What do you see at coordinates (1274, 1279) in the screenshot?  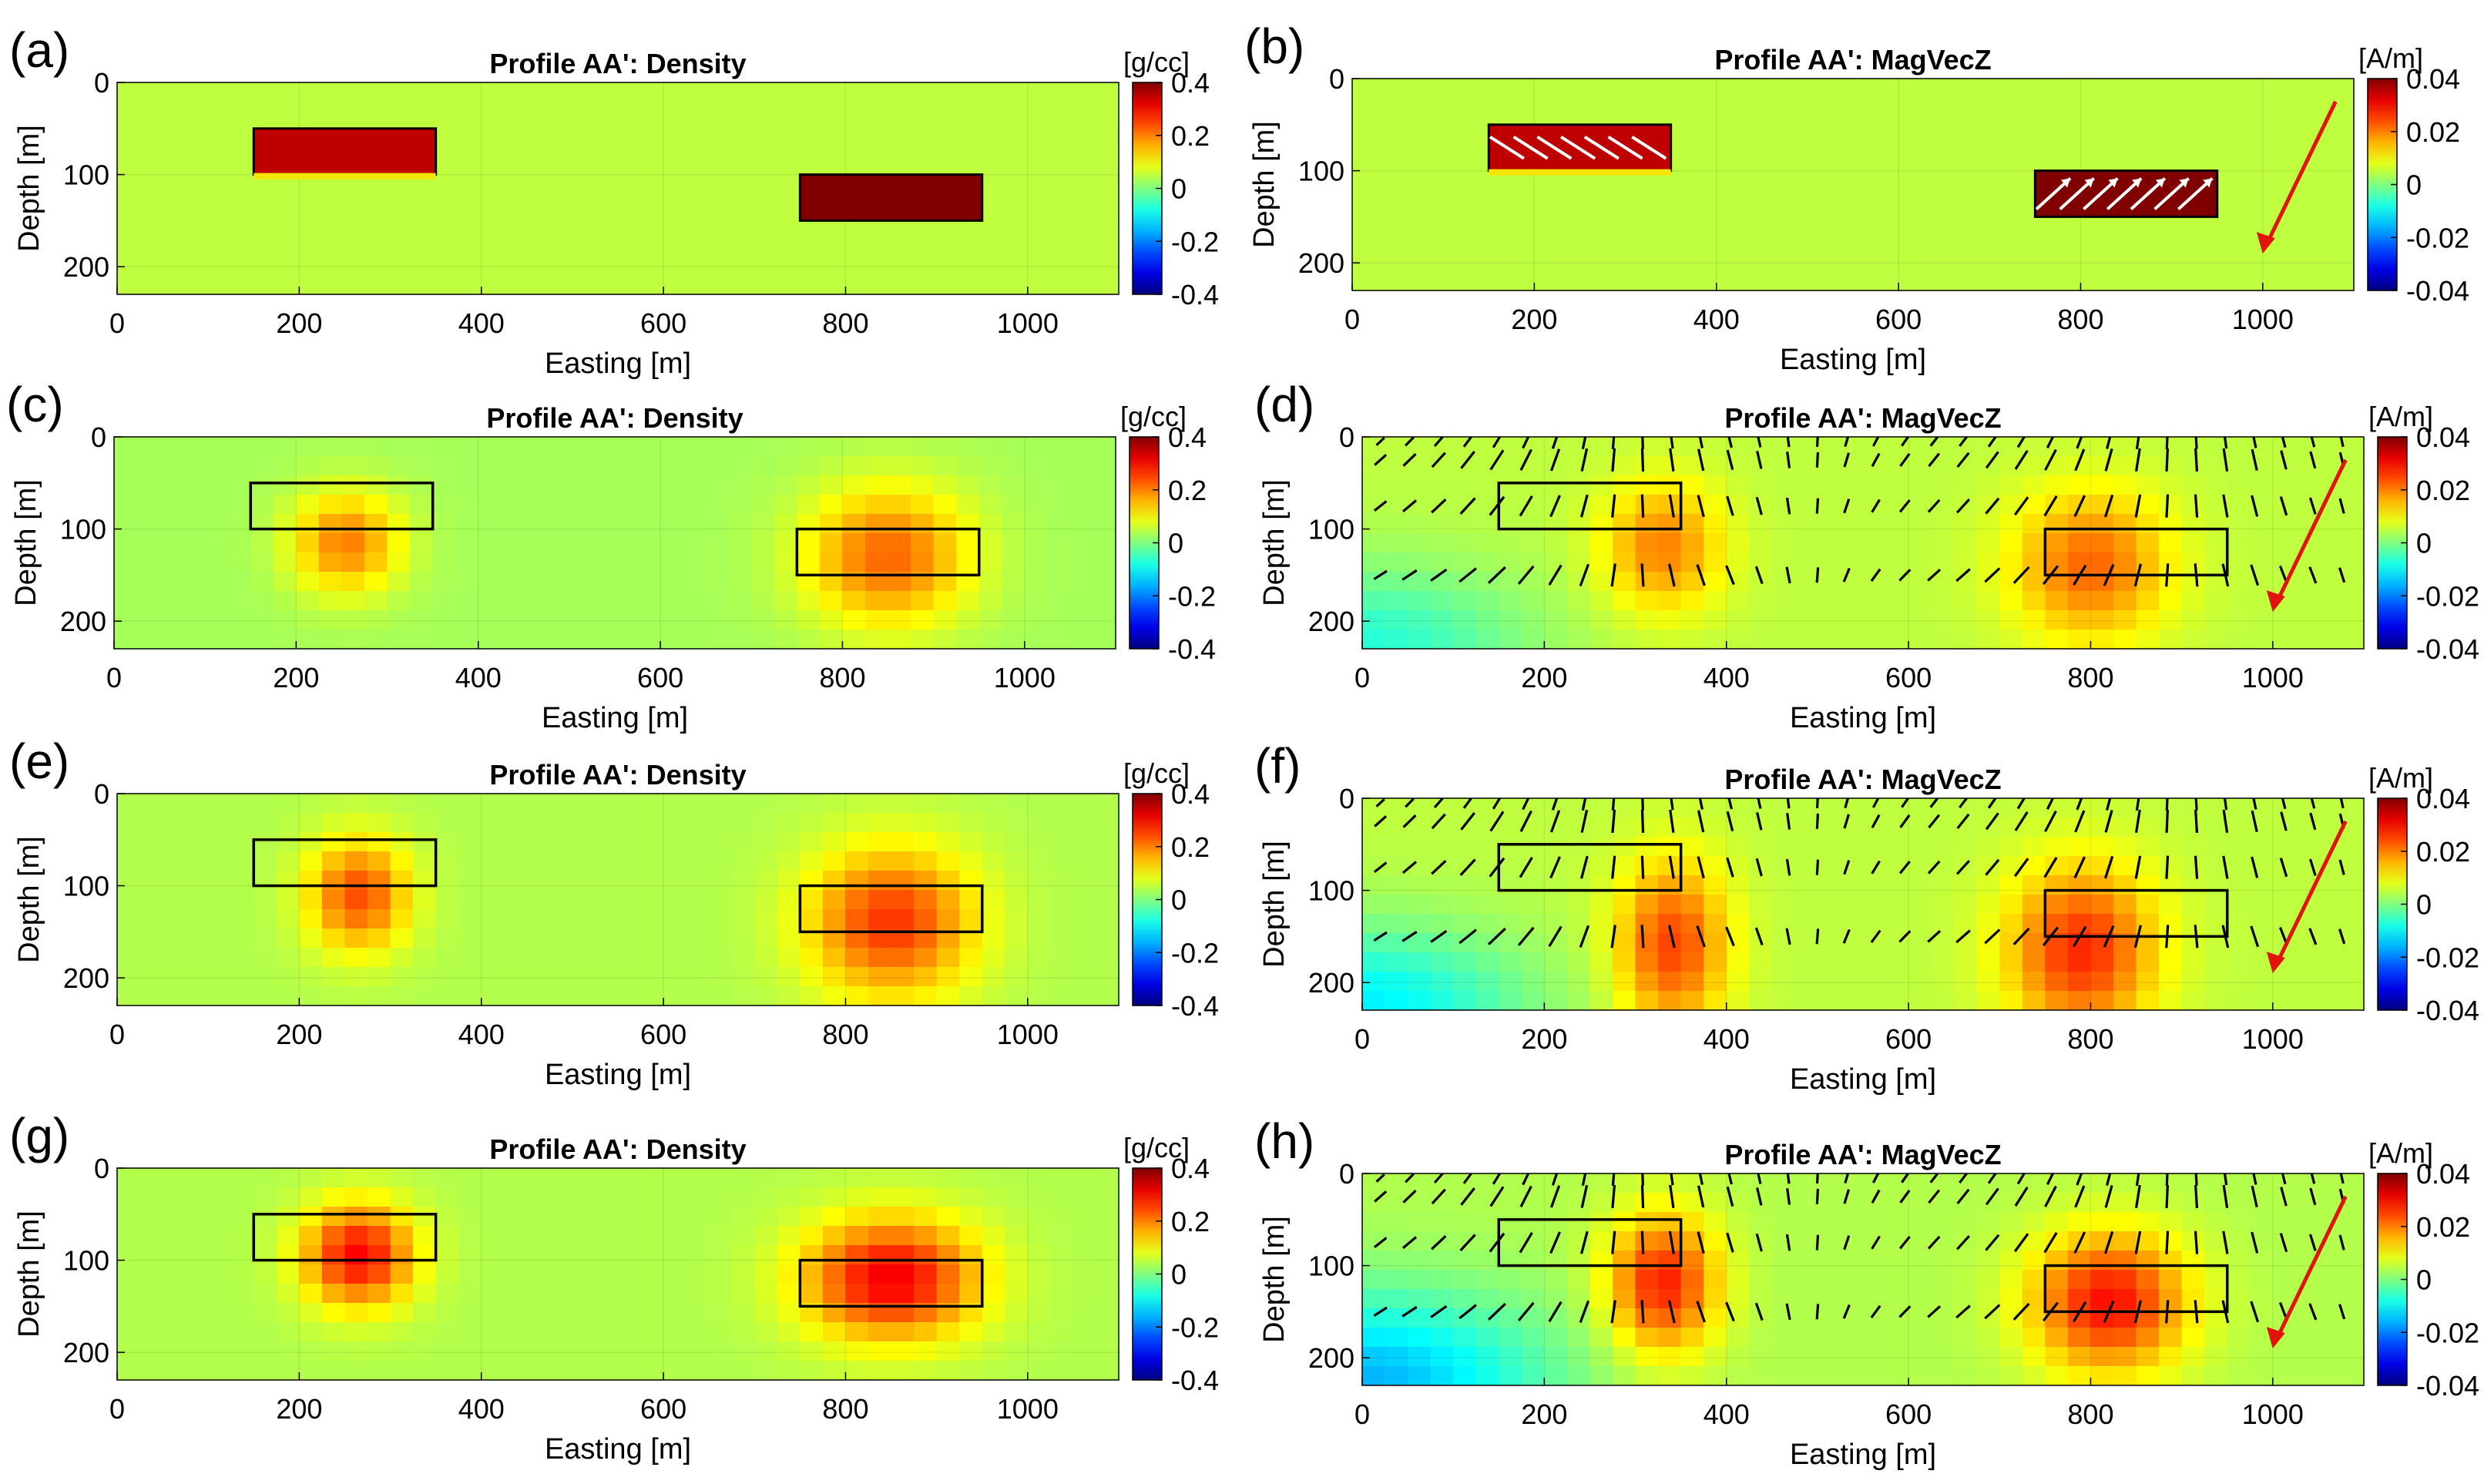 I see `y-axis-label: Depth [m]` at bounding box center [1274, 1279].